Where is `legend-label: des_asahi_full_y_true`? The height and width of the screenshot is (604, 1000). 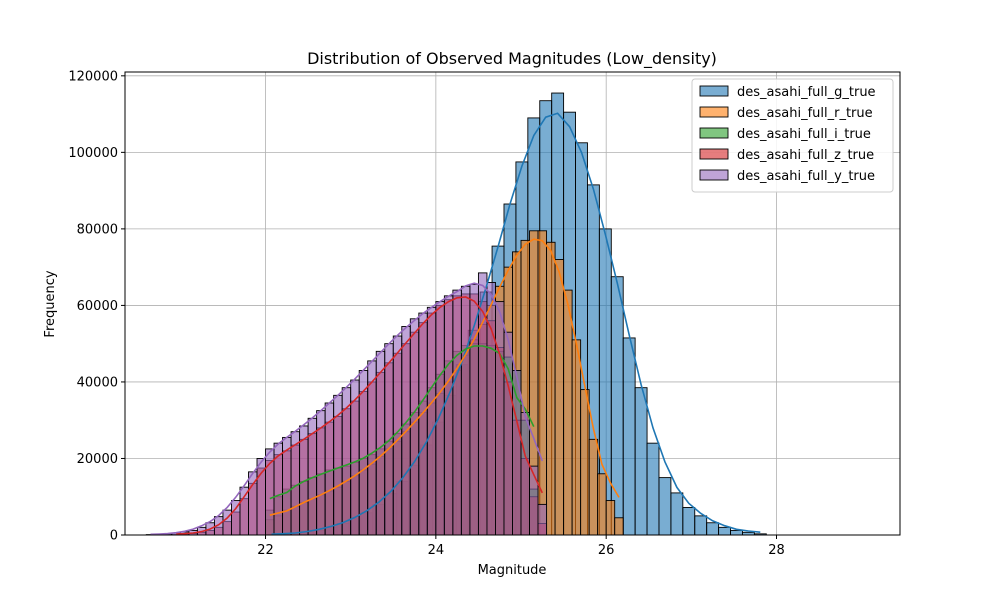
legend-label: des_asahi_full_y_true is located at coordinates (806, 176).